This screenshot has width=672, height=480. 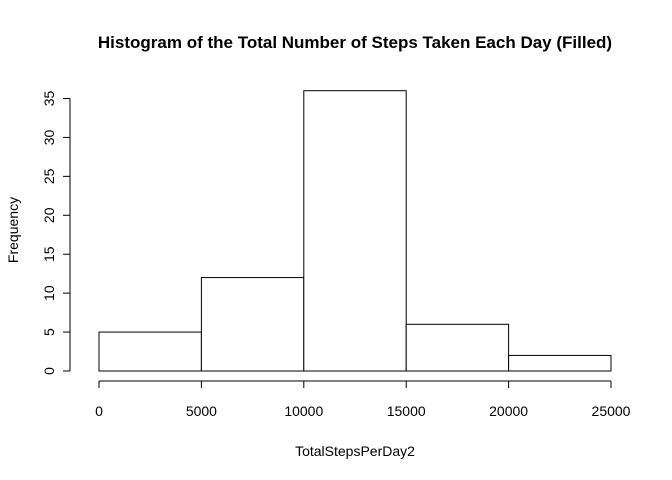 What do you see at coordinates (13, 230) in the screenshot?
I see `y-axis-label: Frequency` at bounding box center [13, 230].